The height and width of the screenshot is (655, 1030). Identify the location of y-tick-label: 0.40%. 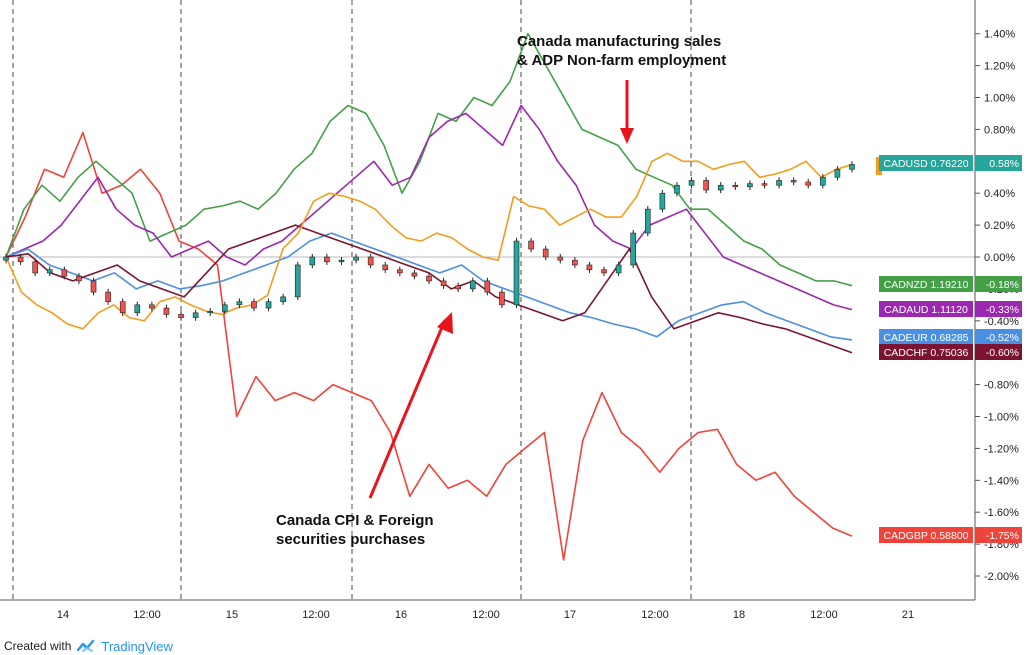
(999, 194).